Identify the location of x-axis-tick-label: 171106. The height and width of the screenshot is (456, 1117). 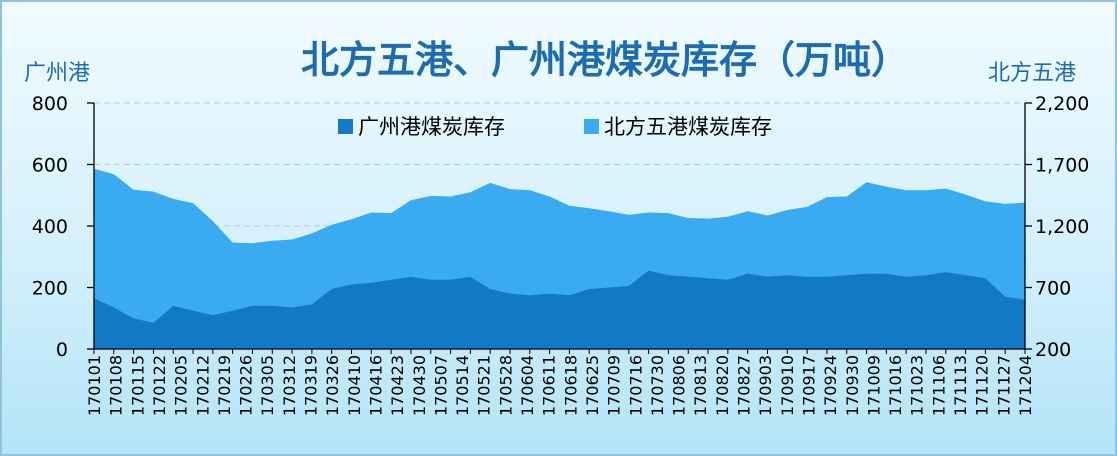
(938, 385).